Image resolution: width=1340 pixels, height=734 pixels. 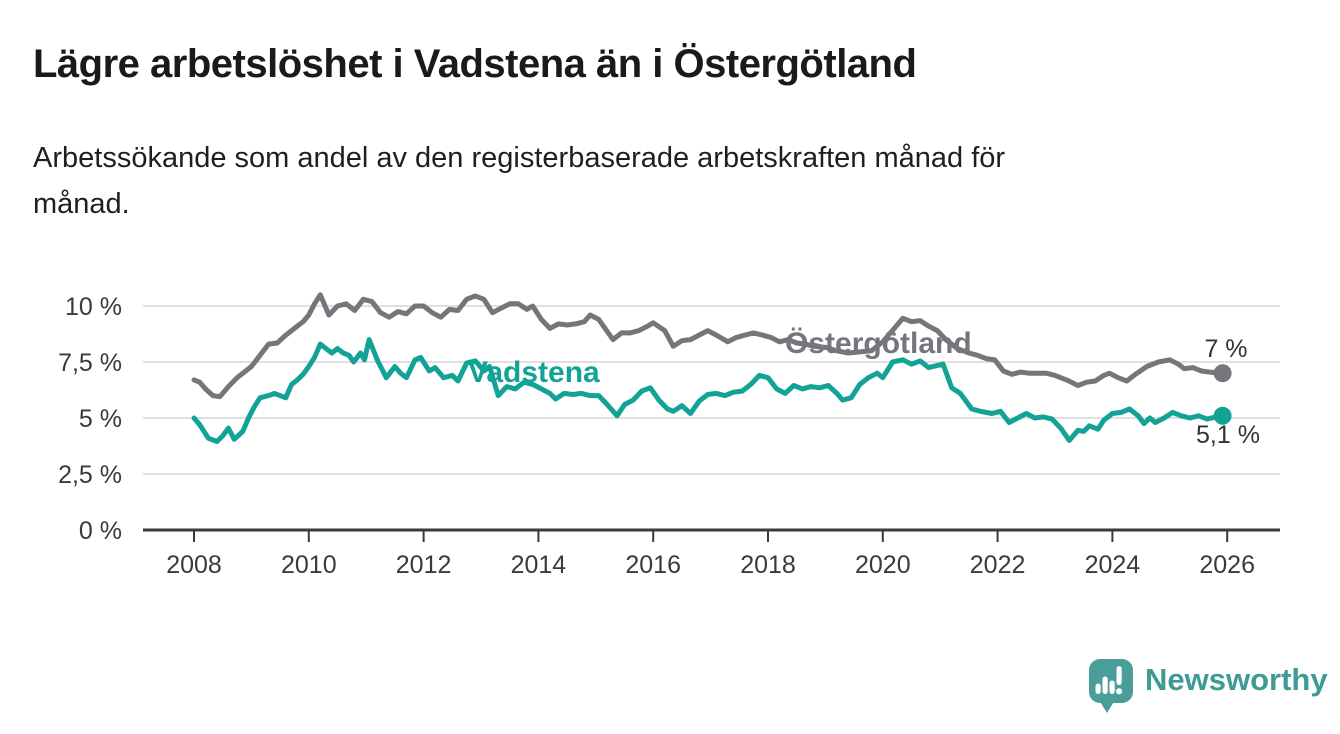 What do you see at coordinates (90, 363) in the screenshot?
I see `y-tick-label-7.5: 7,5 %` at bounding box center [90, 363].